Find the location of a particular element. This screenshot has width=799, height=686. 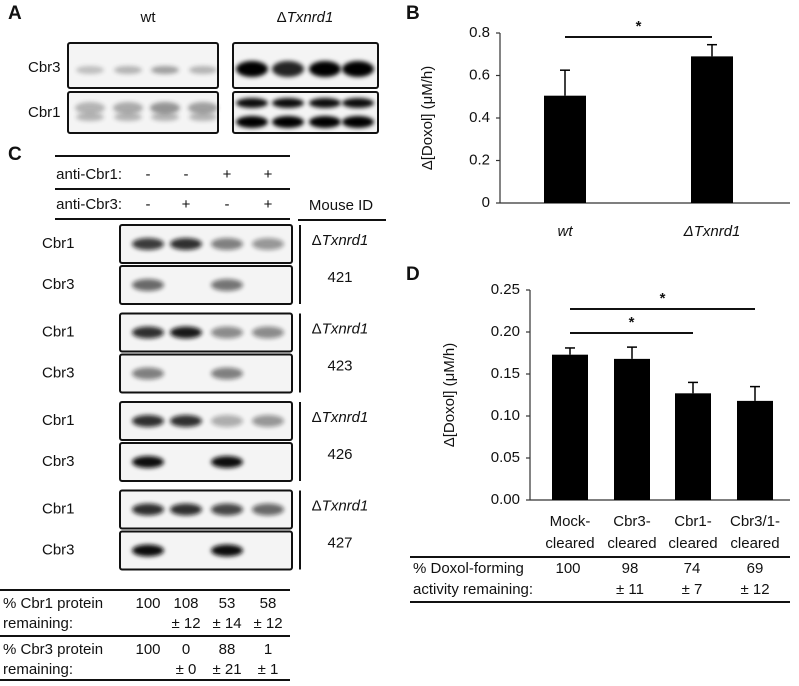

table-label: % Cbr1 protein is located at coordinates (53, 603).